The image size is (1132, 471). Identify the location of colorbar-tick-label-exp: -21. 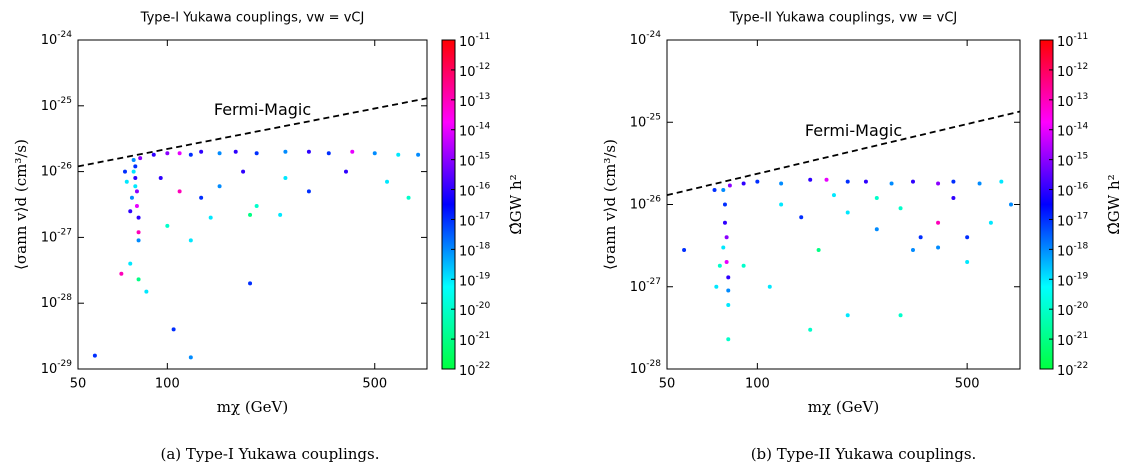
(483, 336).